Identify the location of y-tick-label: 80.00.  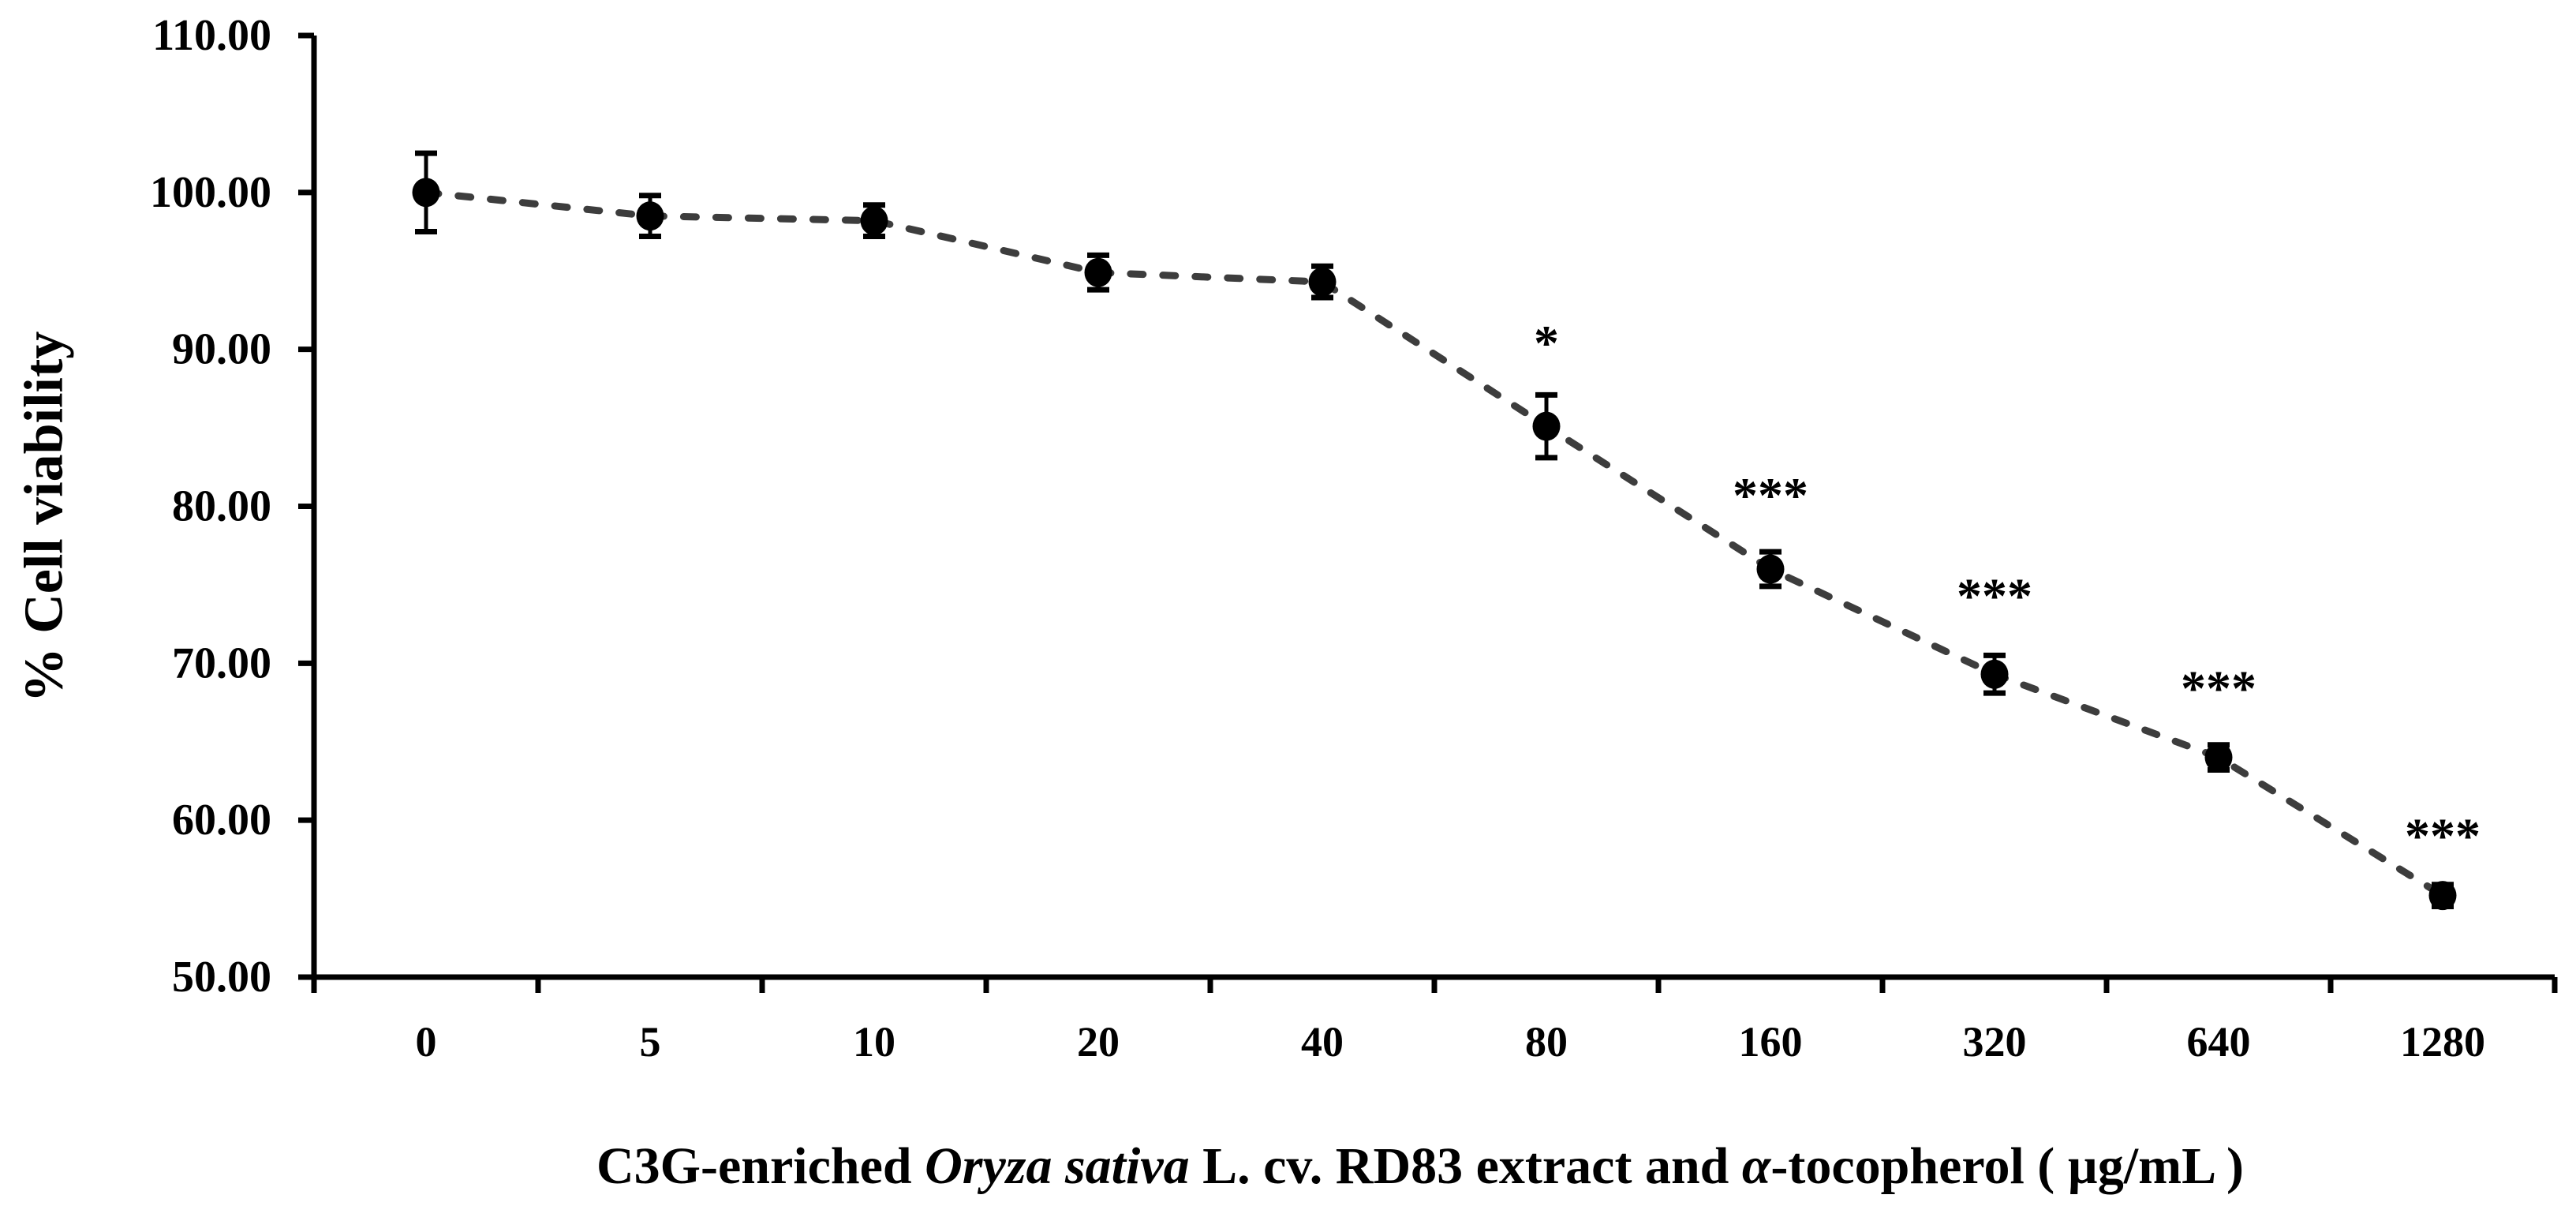
(222, 506).